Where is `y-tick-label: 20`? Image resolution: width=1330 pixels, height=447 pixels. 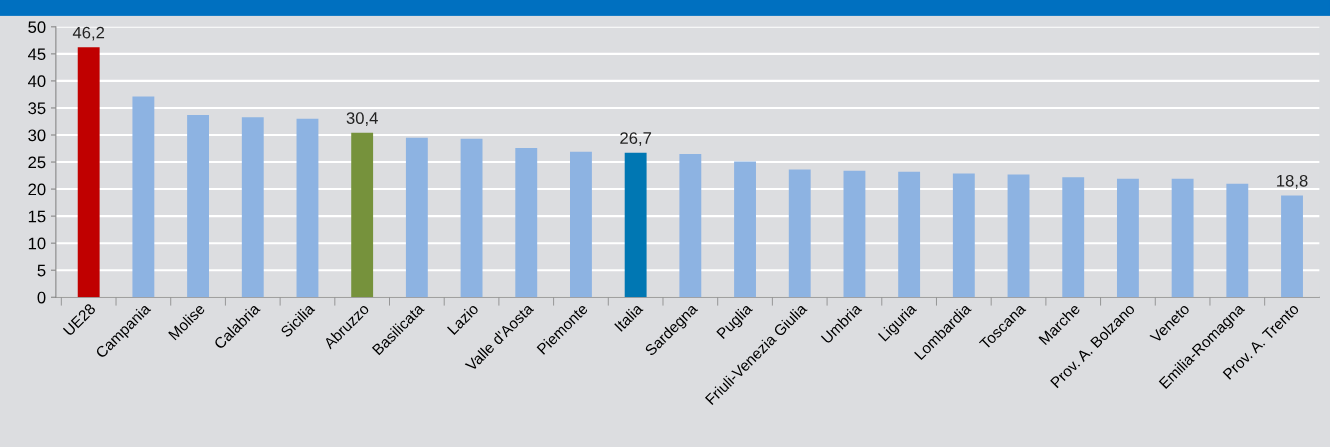 y-tick-label: 20 is located at coordinates (37, 189).